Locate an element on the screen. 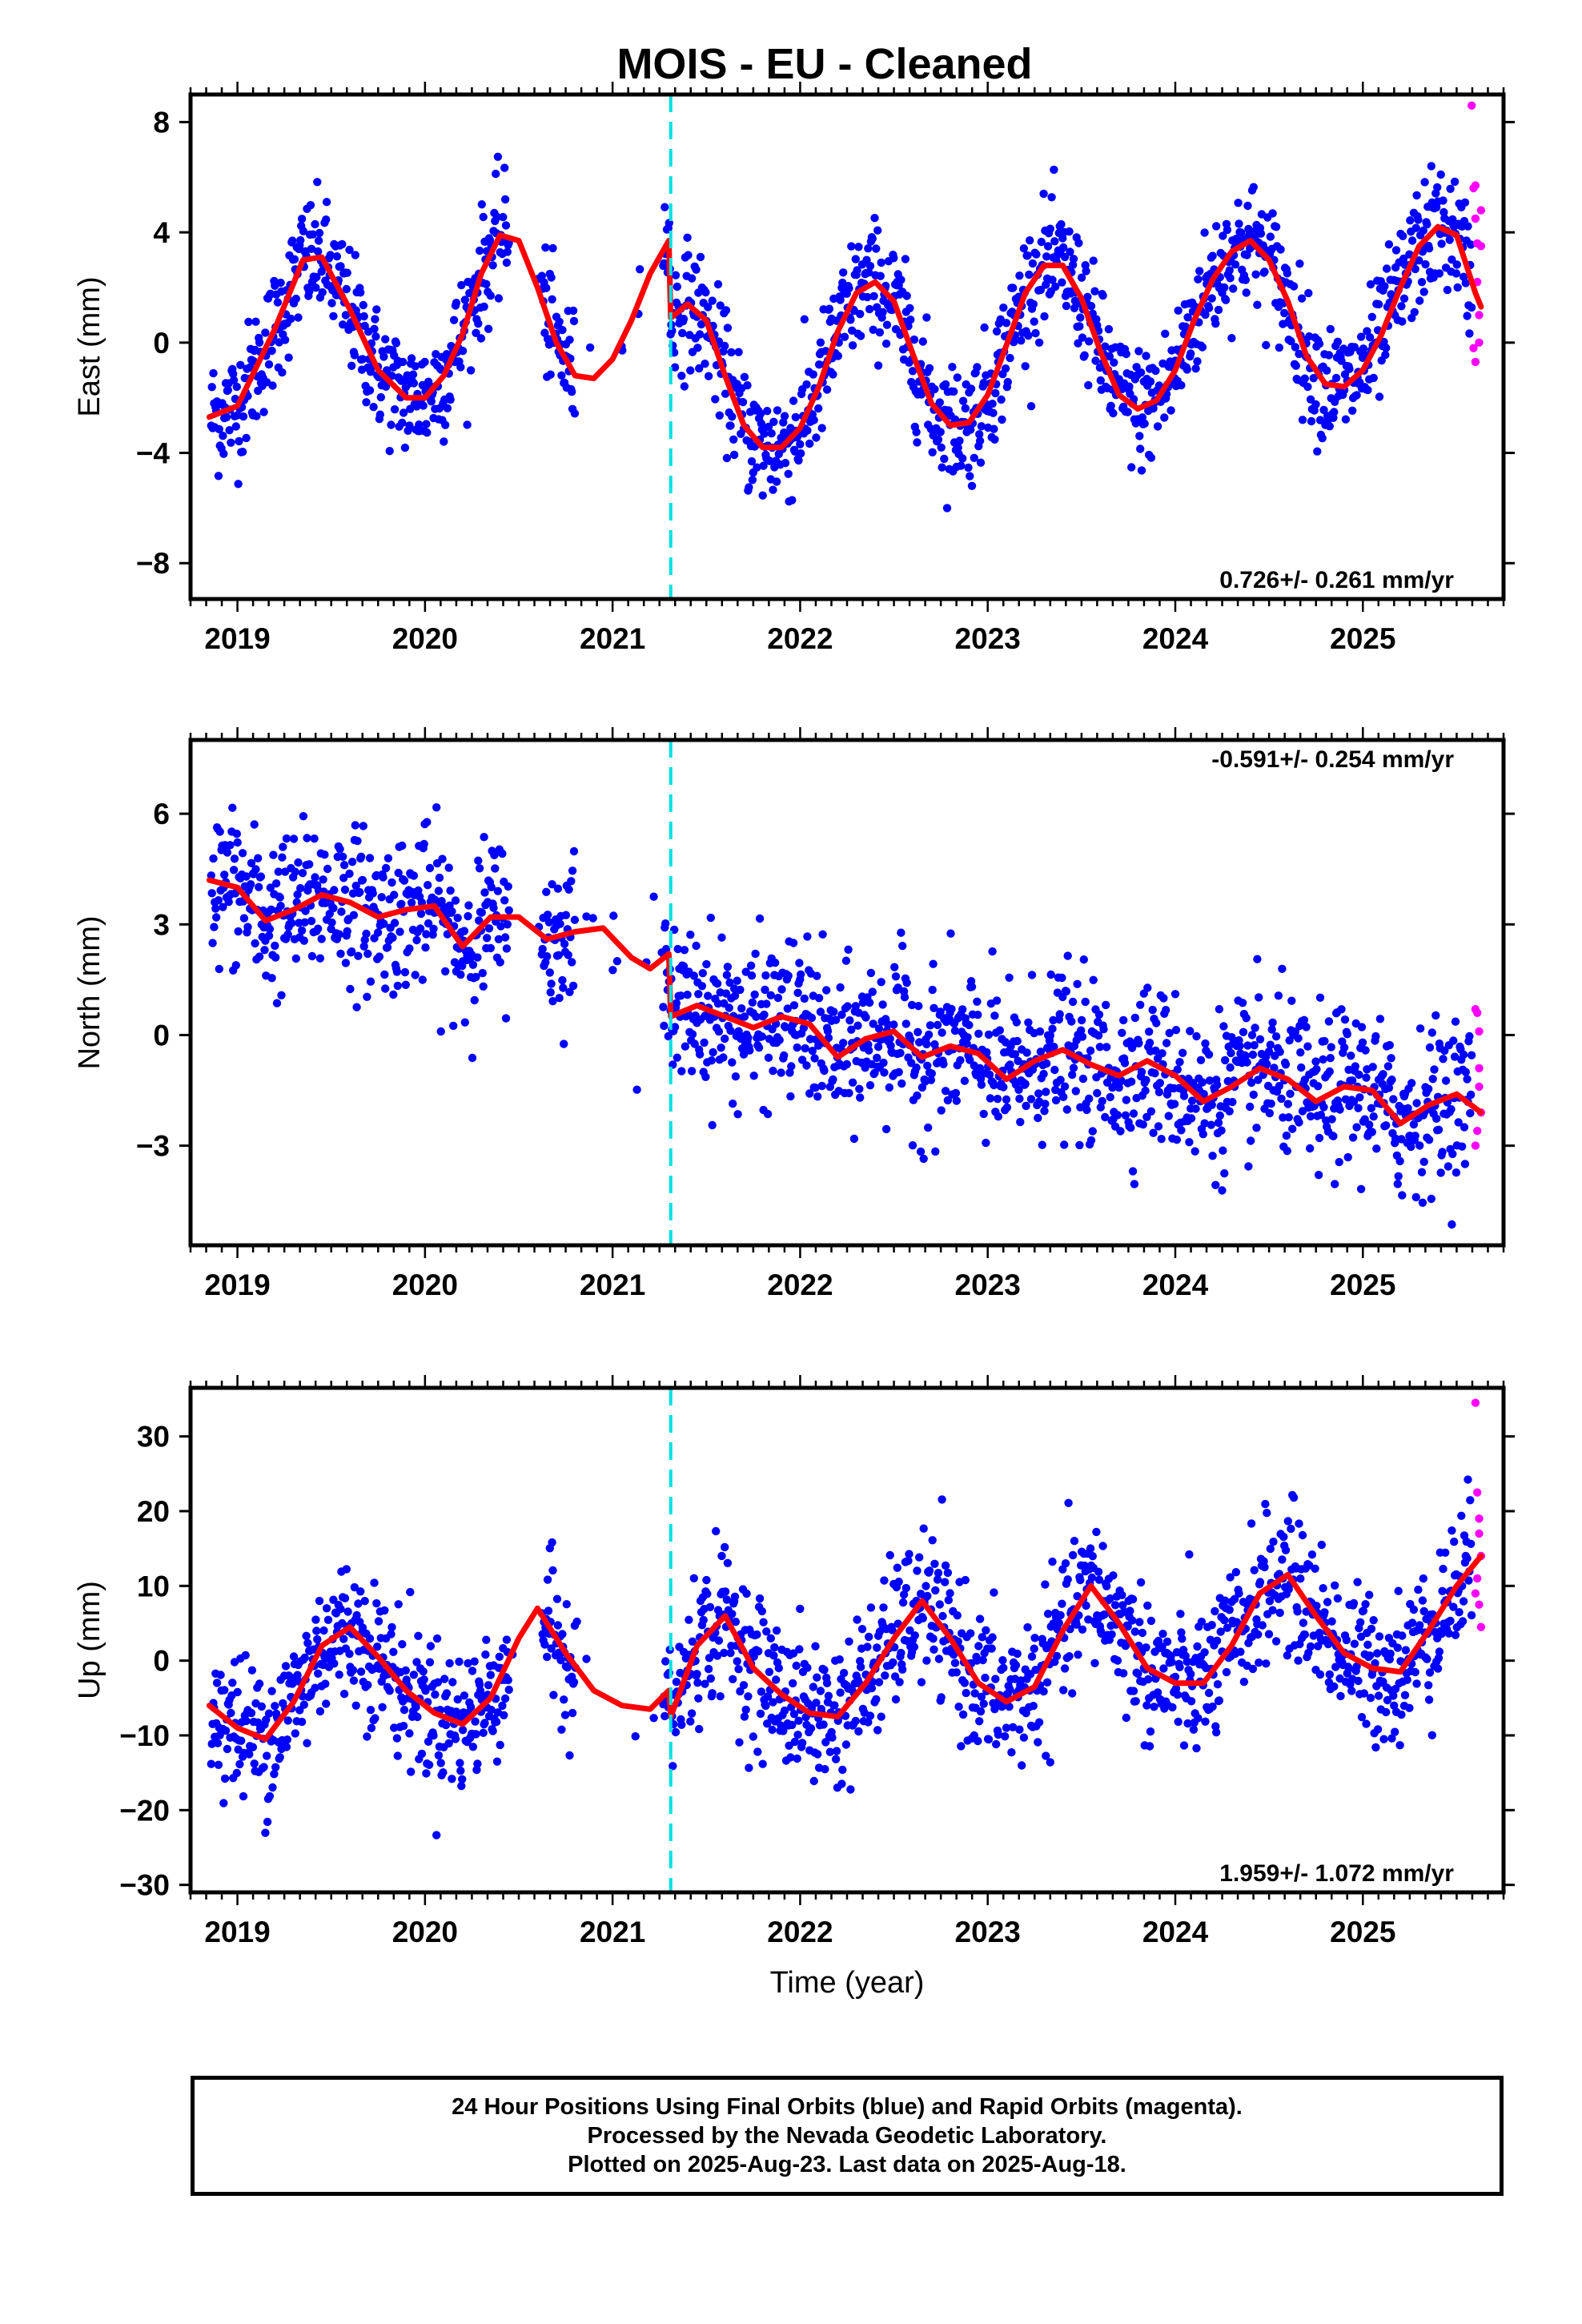  x-tick-label: 2023 is located at coordinates (988, 1285).